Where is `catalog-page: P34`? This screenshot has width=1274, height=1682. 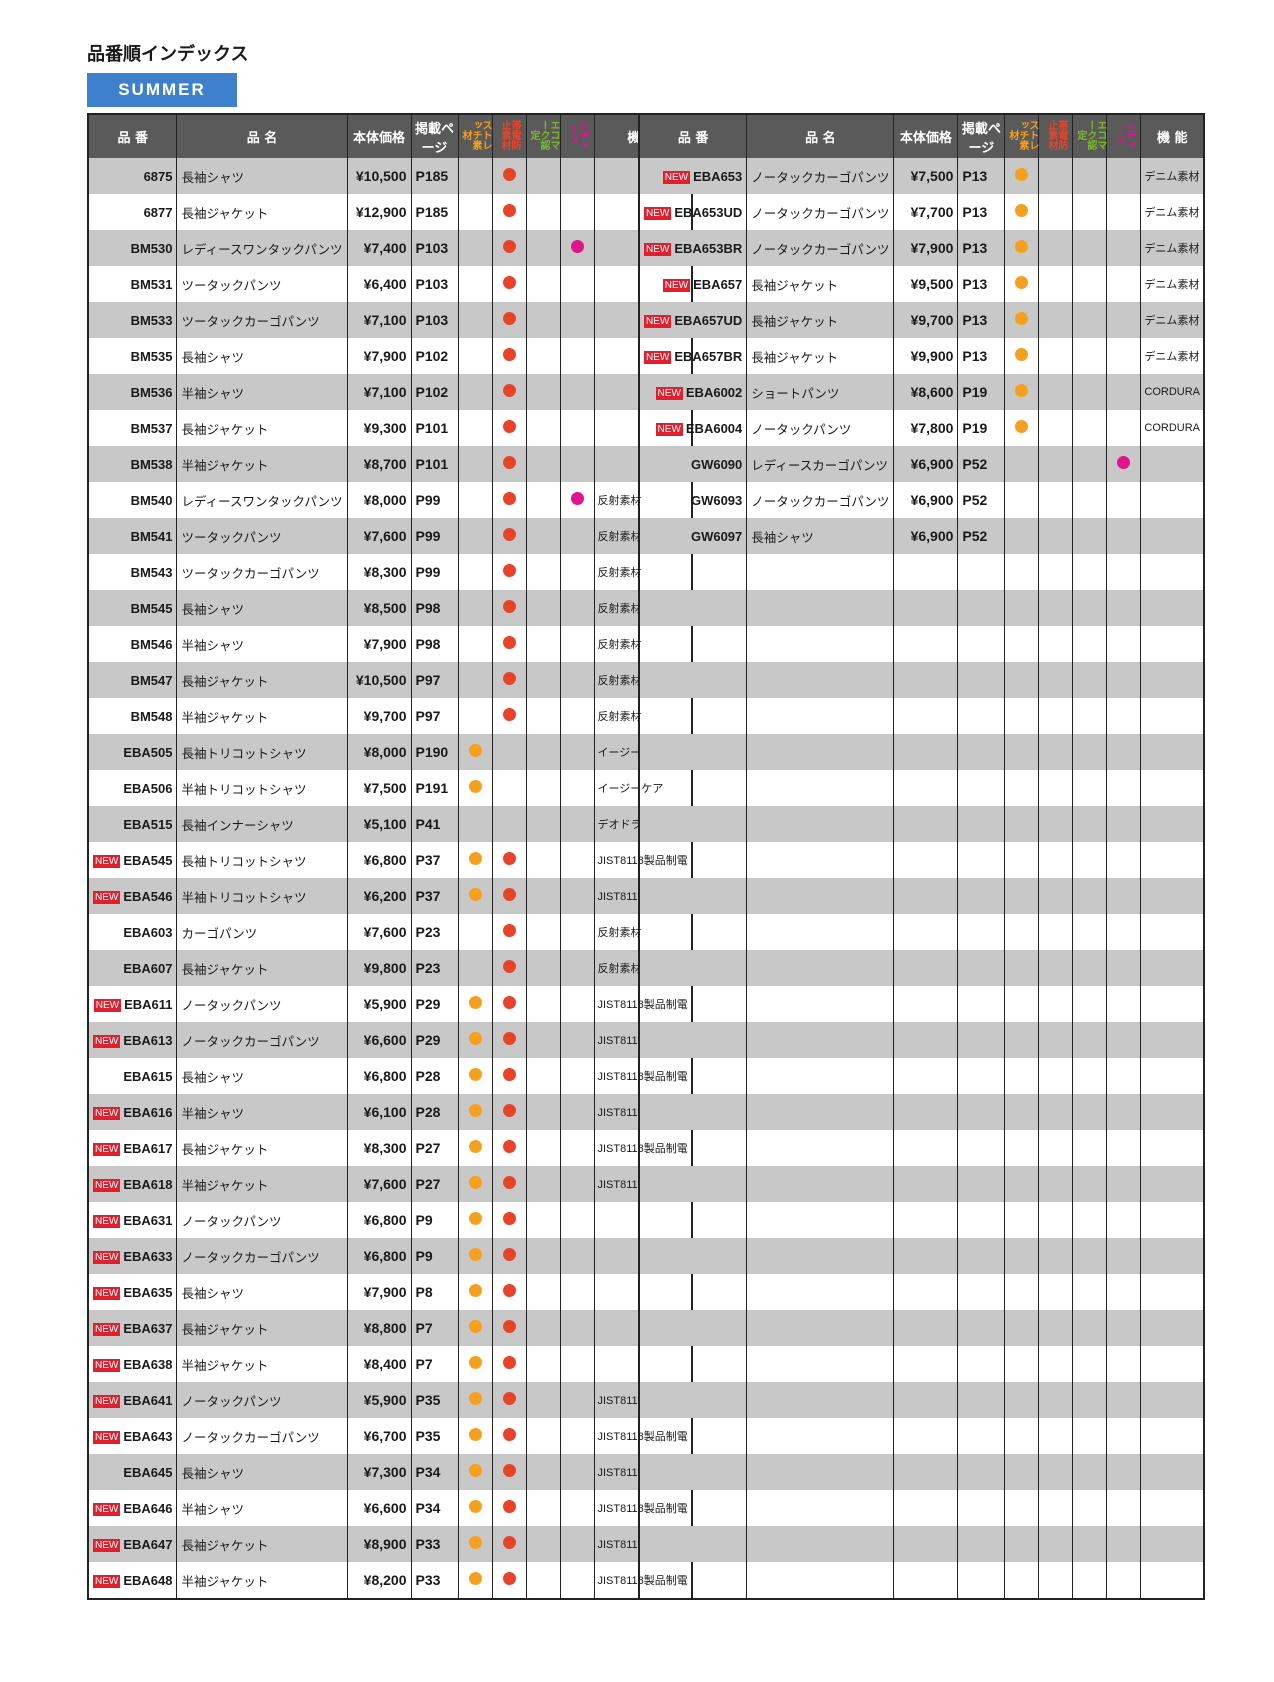
catalog-page: P34 is located at coordinates (434, 1508).